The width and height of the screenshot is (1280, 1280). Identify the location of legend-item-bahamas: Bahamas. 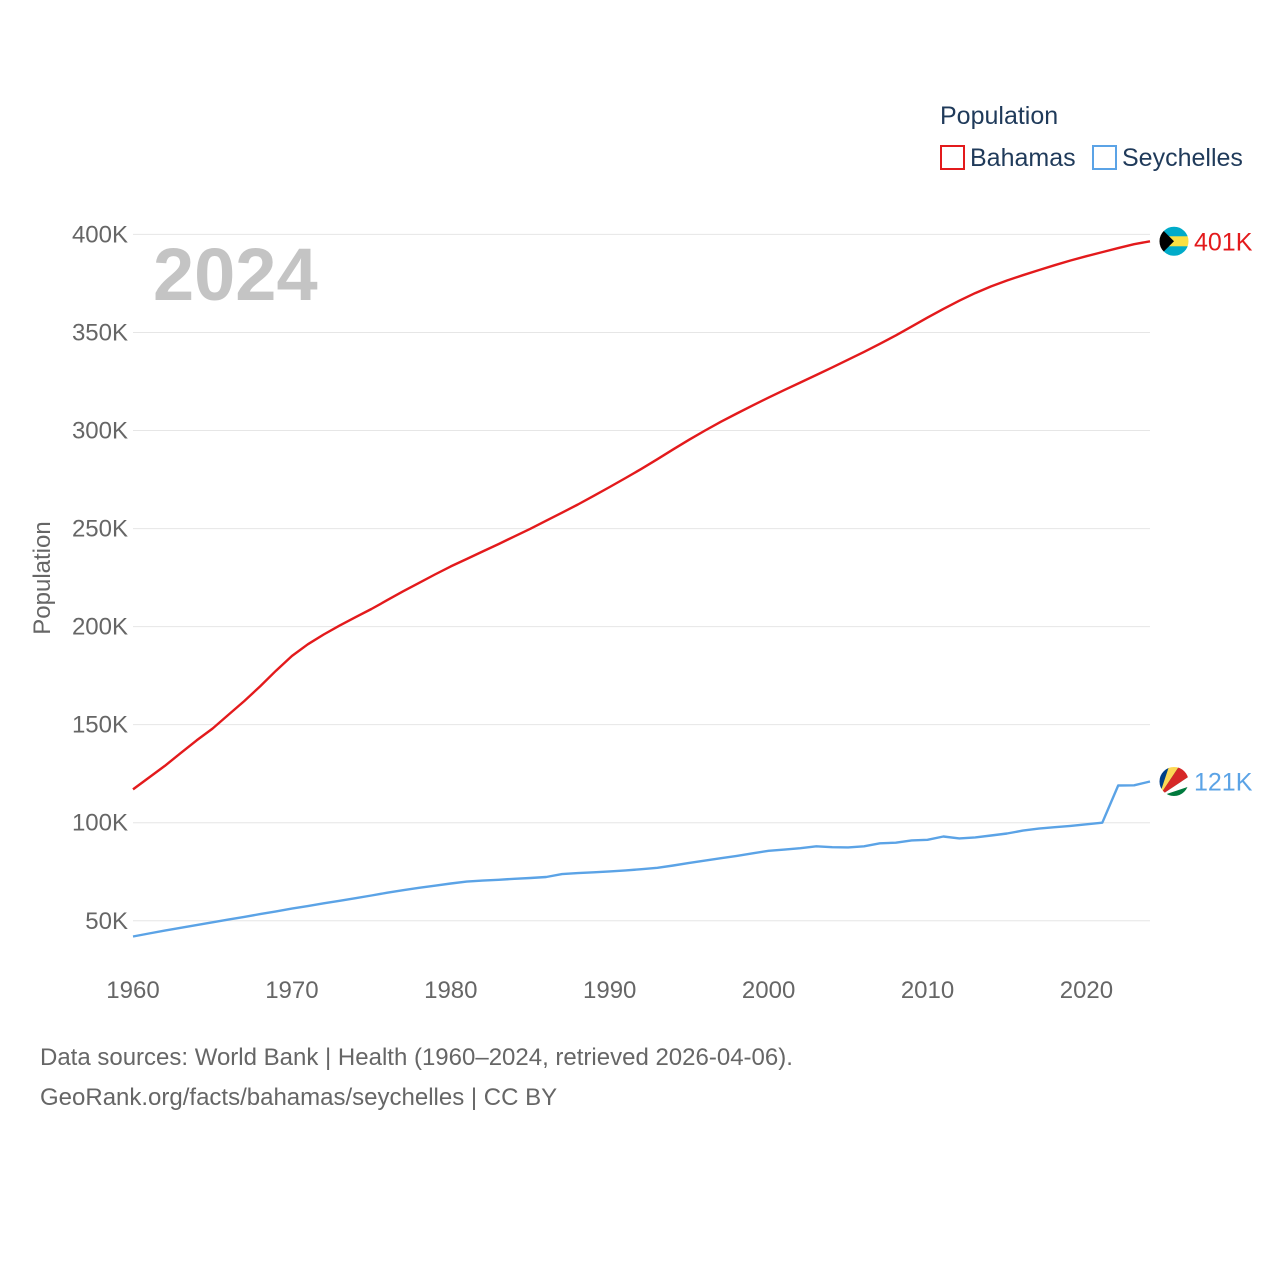
(1008, 158).